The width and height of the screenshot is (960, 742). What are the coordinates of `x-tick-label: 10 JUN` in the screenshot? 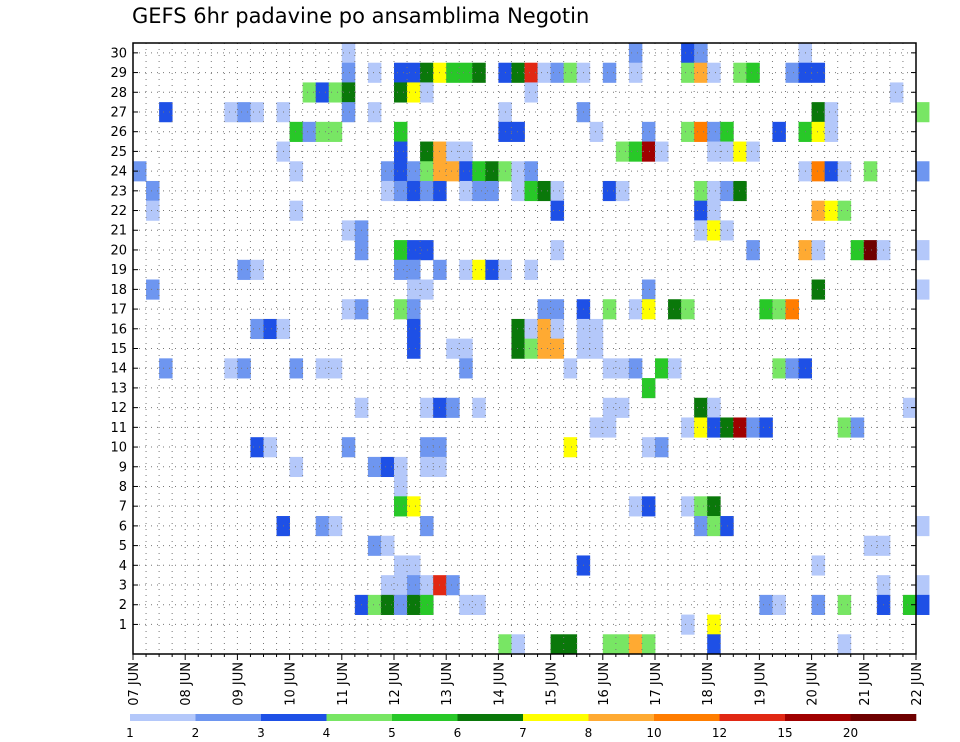 It's located at (291, 684).